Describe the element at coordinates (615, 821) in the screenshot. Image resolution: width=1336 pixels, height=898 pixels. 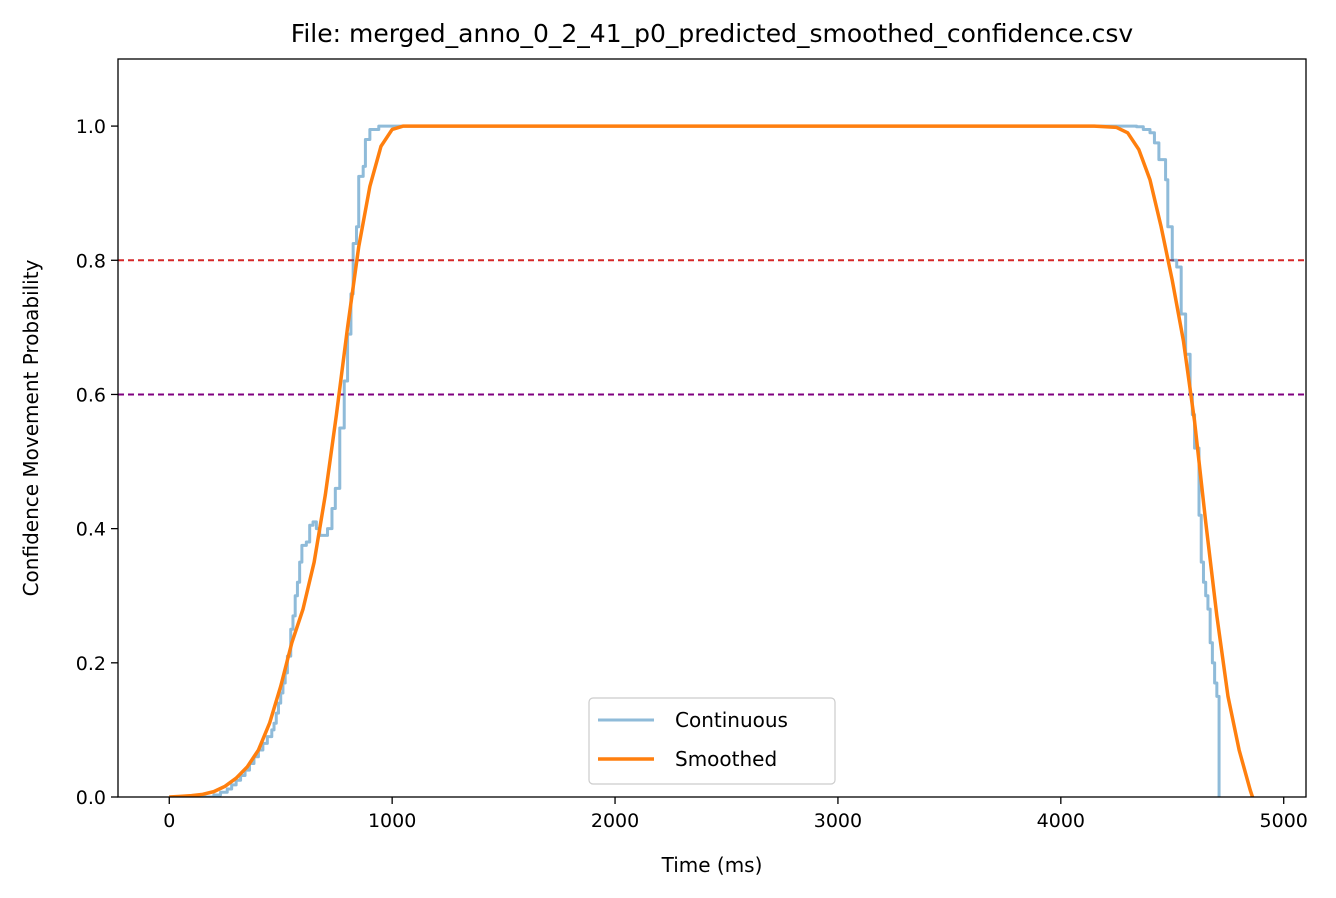
I see `x-tick-label: 2000` at that location.